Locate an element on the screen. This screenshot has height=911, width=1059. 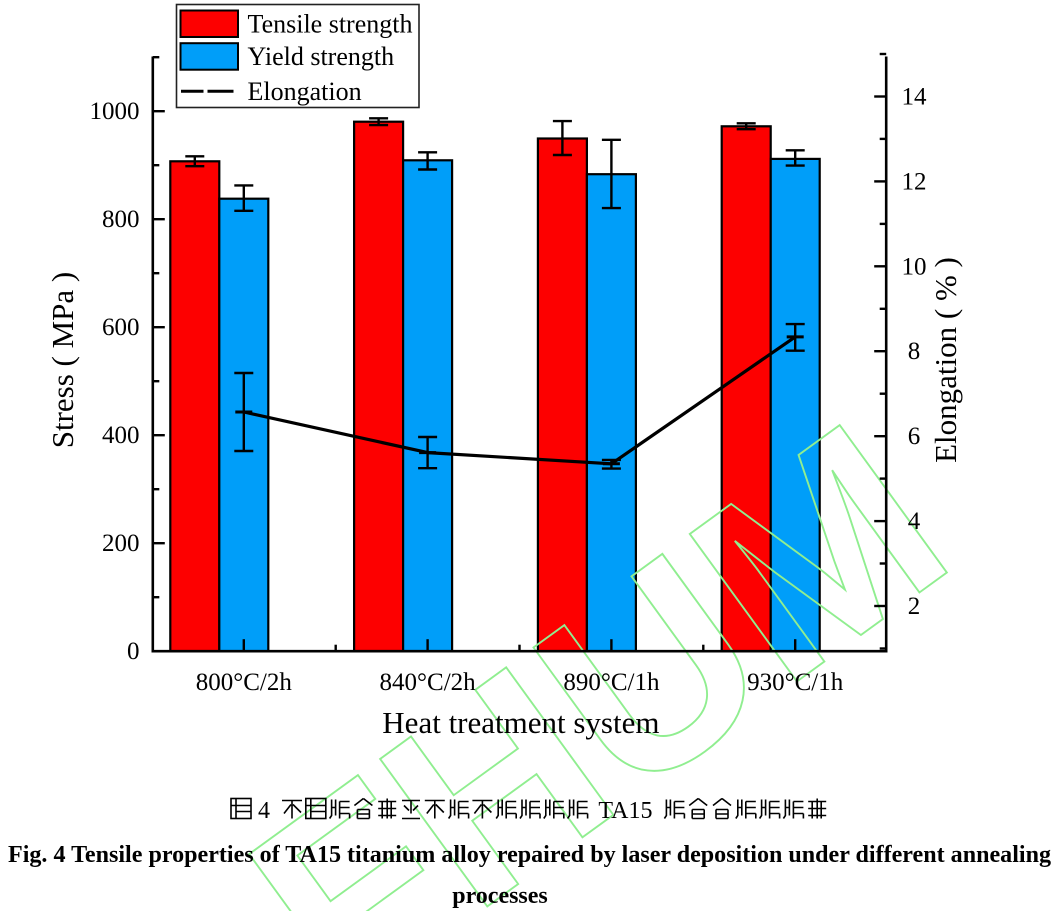
svg-text: Stress ( MPa ) is located at coordinates (62, 360).